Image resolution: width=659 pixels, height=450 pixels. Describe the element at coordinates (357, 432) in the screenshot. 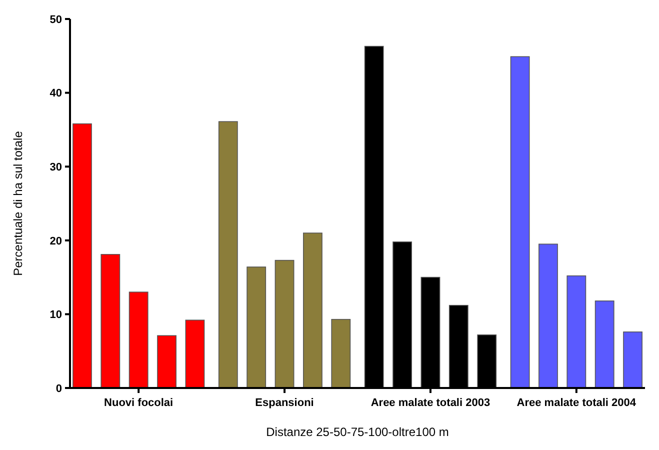

I see `x-axis-title: Distanze 25-50-75-100-oltre100 m` at that location.